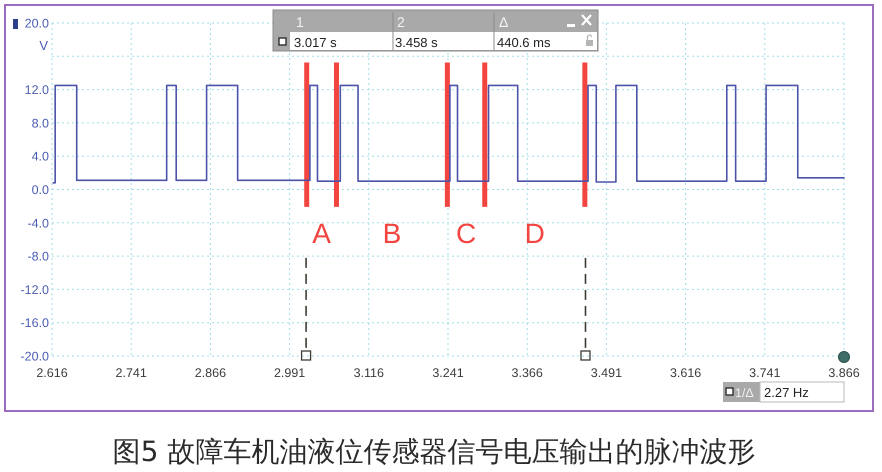  What do you see at coordinates (300, 22) in the screenshot?
I see `readout-header: 1` at bounding box center [300, 22].